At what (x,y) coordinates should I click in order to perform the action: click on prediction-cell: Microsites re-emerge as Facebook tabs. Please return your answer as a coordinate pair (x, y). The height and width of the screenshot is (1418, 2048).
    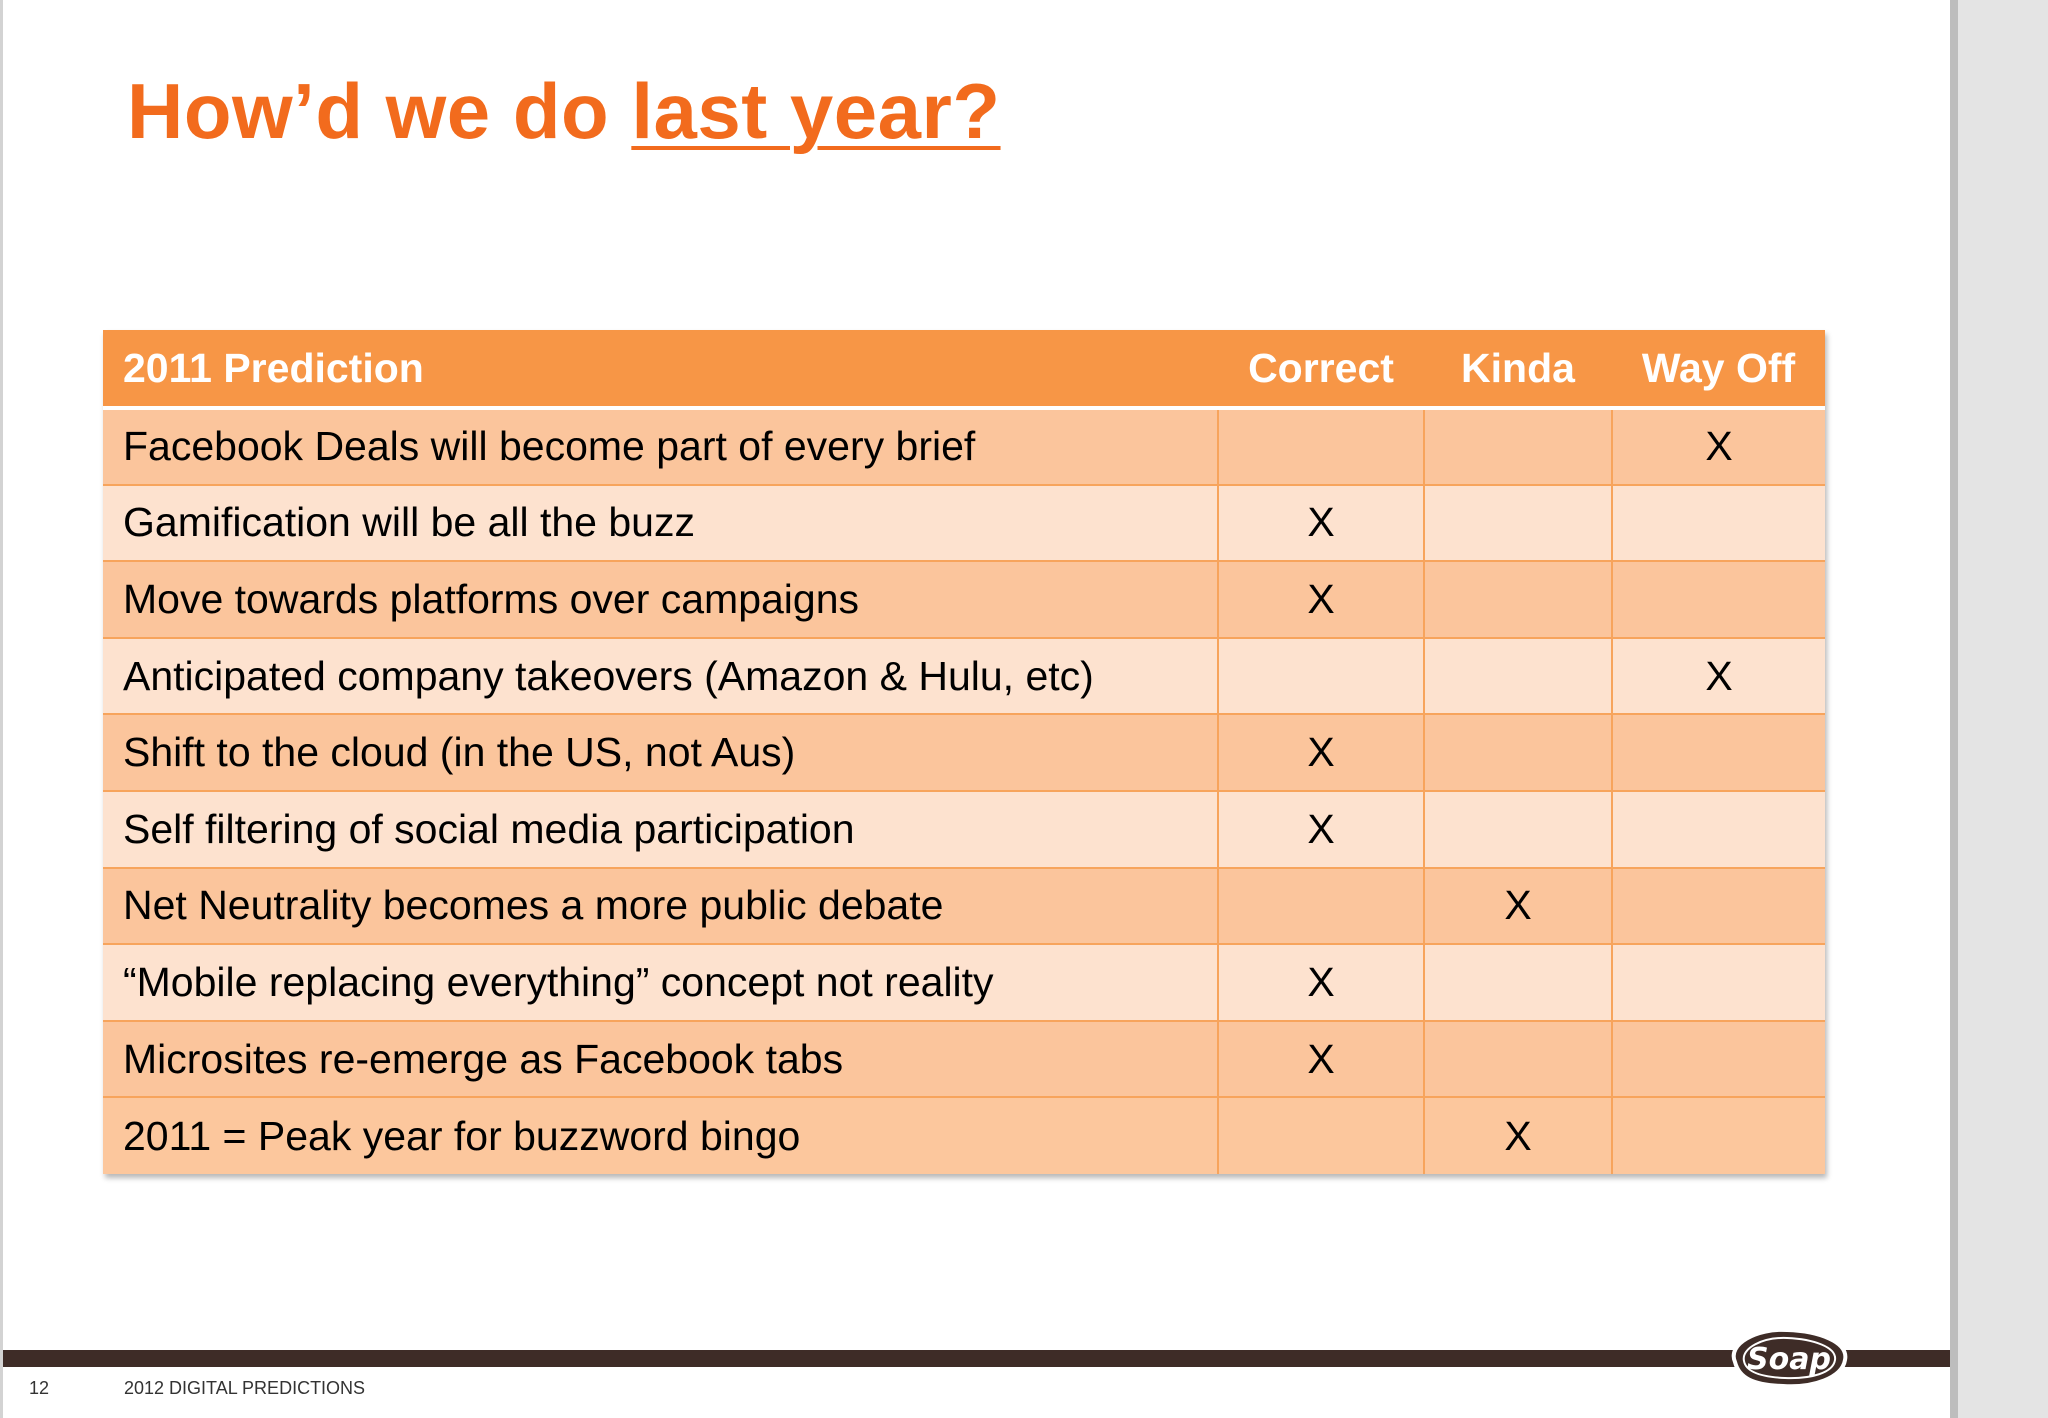
    Looking at the image, I should click on (661, 1059).